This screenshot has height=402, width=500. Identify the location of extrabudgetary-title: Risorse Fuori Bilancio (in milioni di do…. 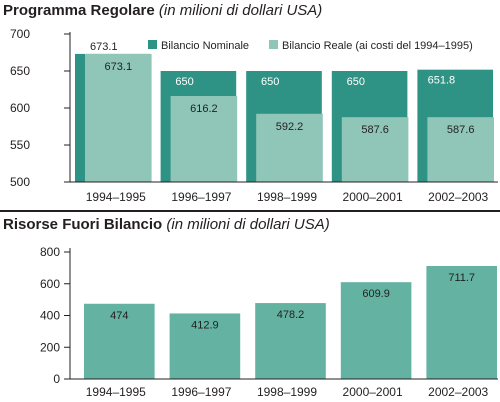
(166, 224).